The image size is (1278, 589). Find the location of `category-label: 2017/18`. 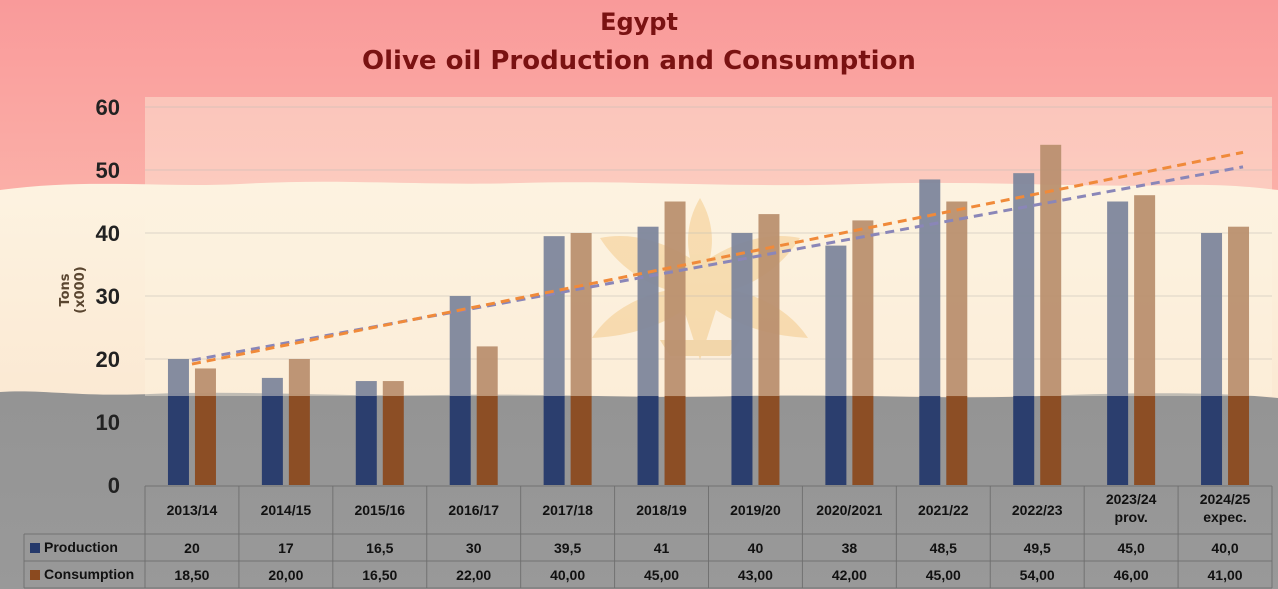

category-label: 2017/18 is located at coordinates (567, 510).